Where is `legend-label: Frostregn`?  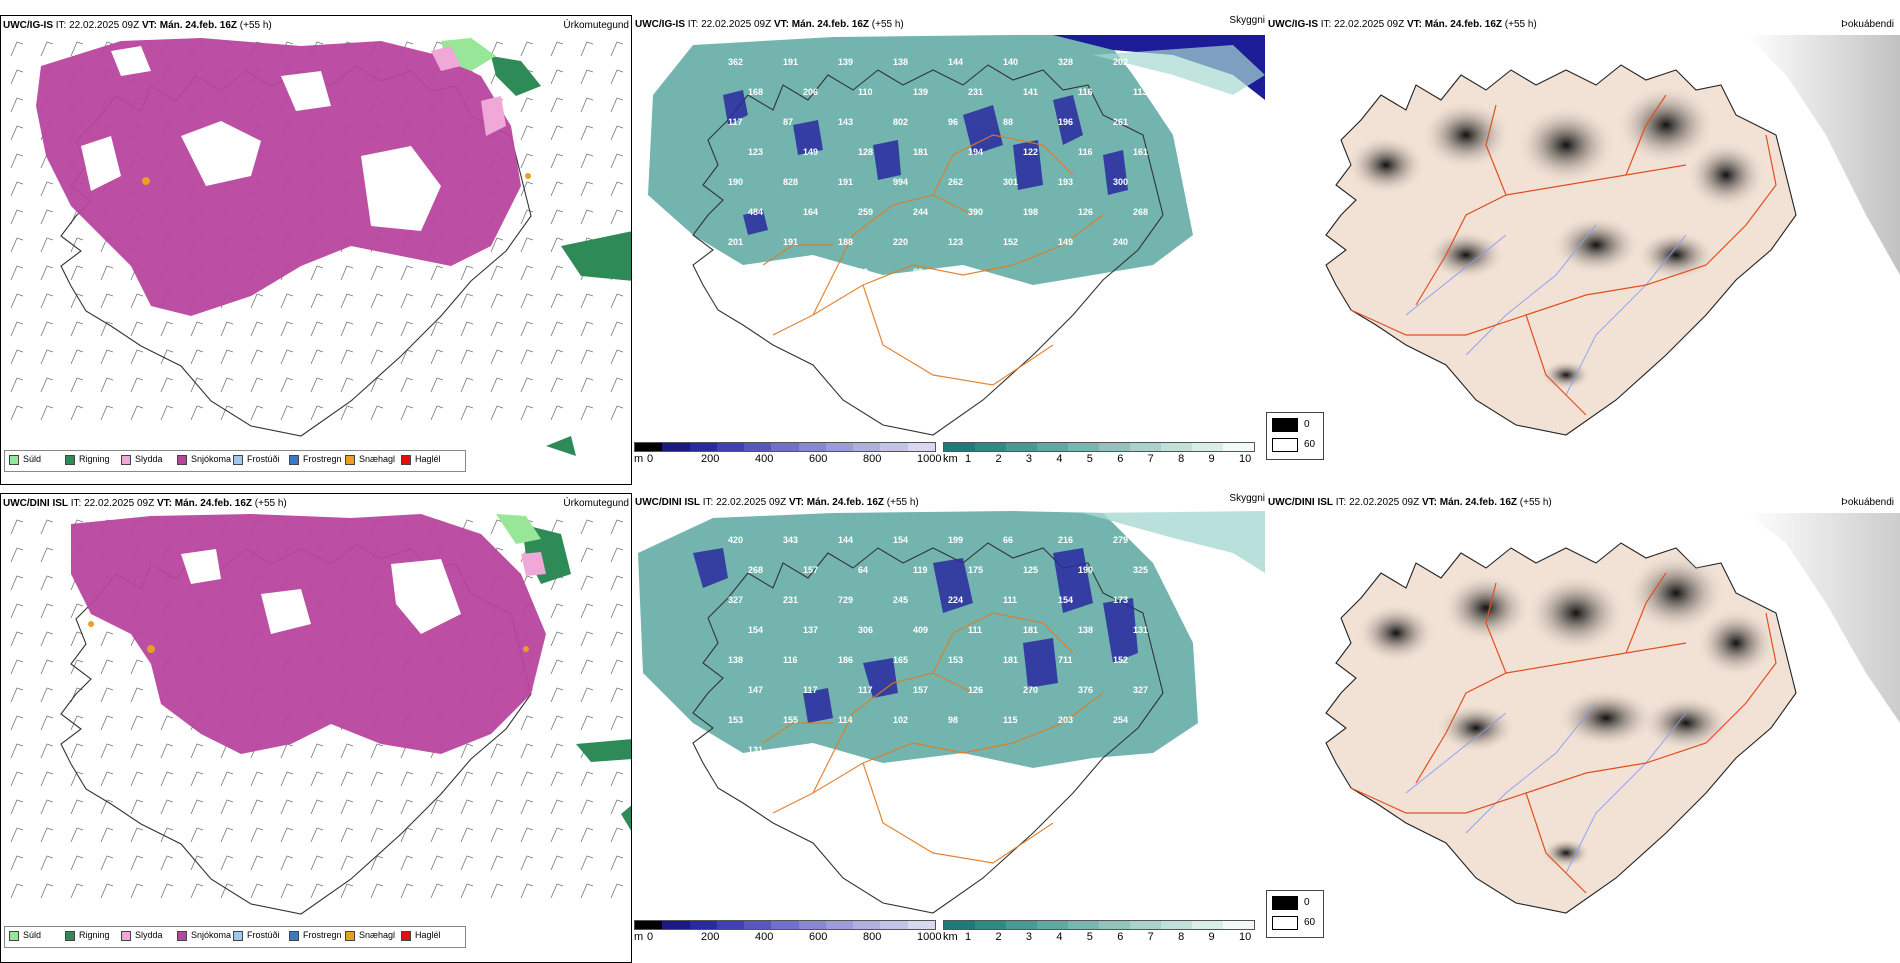 legend-label: Frostregn is located at coordinates (322, 935).